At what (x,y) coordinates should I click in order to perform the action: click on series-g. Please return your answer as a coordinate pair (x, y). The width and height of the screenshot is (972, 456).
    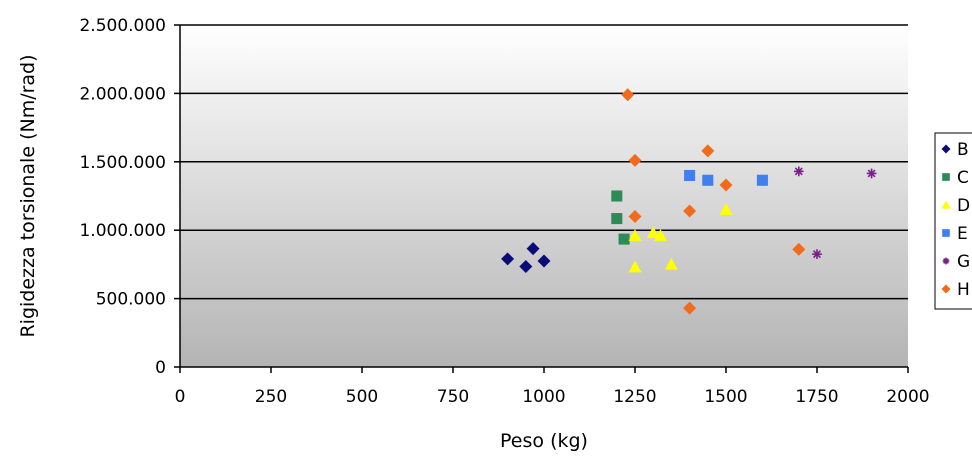
    Looking at the image, I should click on (835, 213).